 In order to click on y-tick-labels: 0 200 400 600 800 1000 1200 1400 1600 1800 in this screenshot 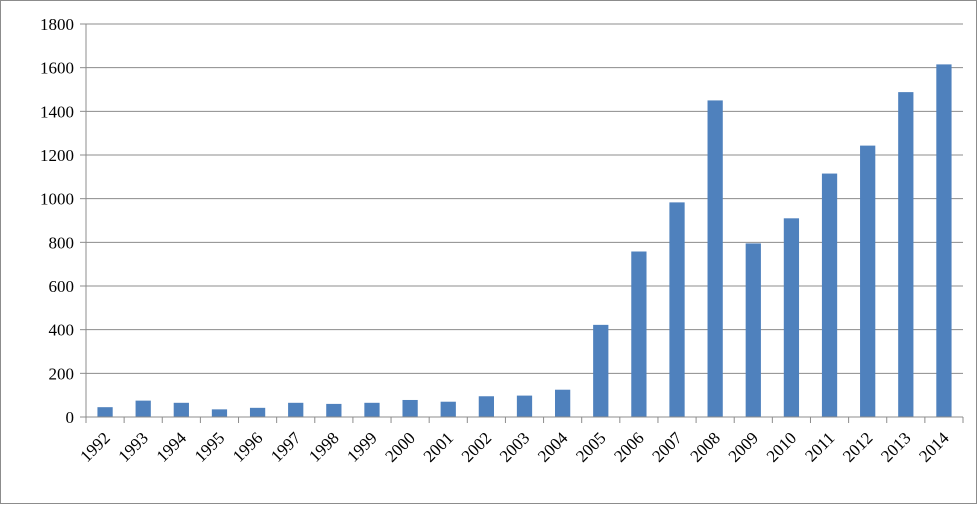, I will do `click(57, 221)`.